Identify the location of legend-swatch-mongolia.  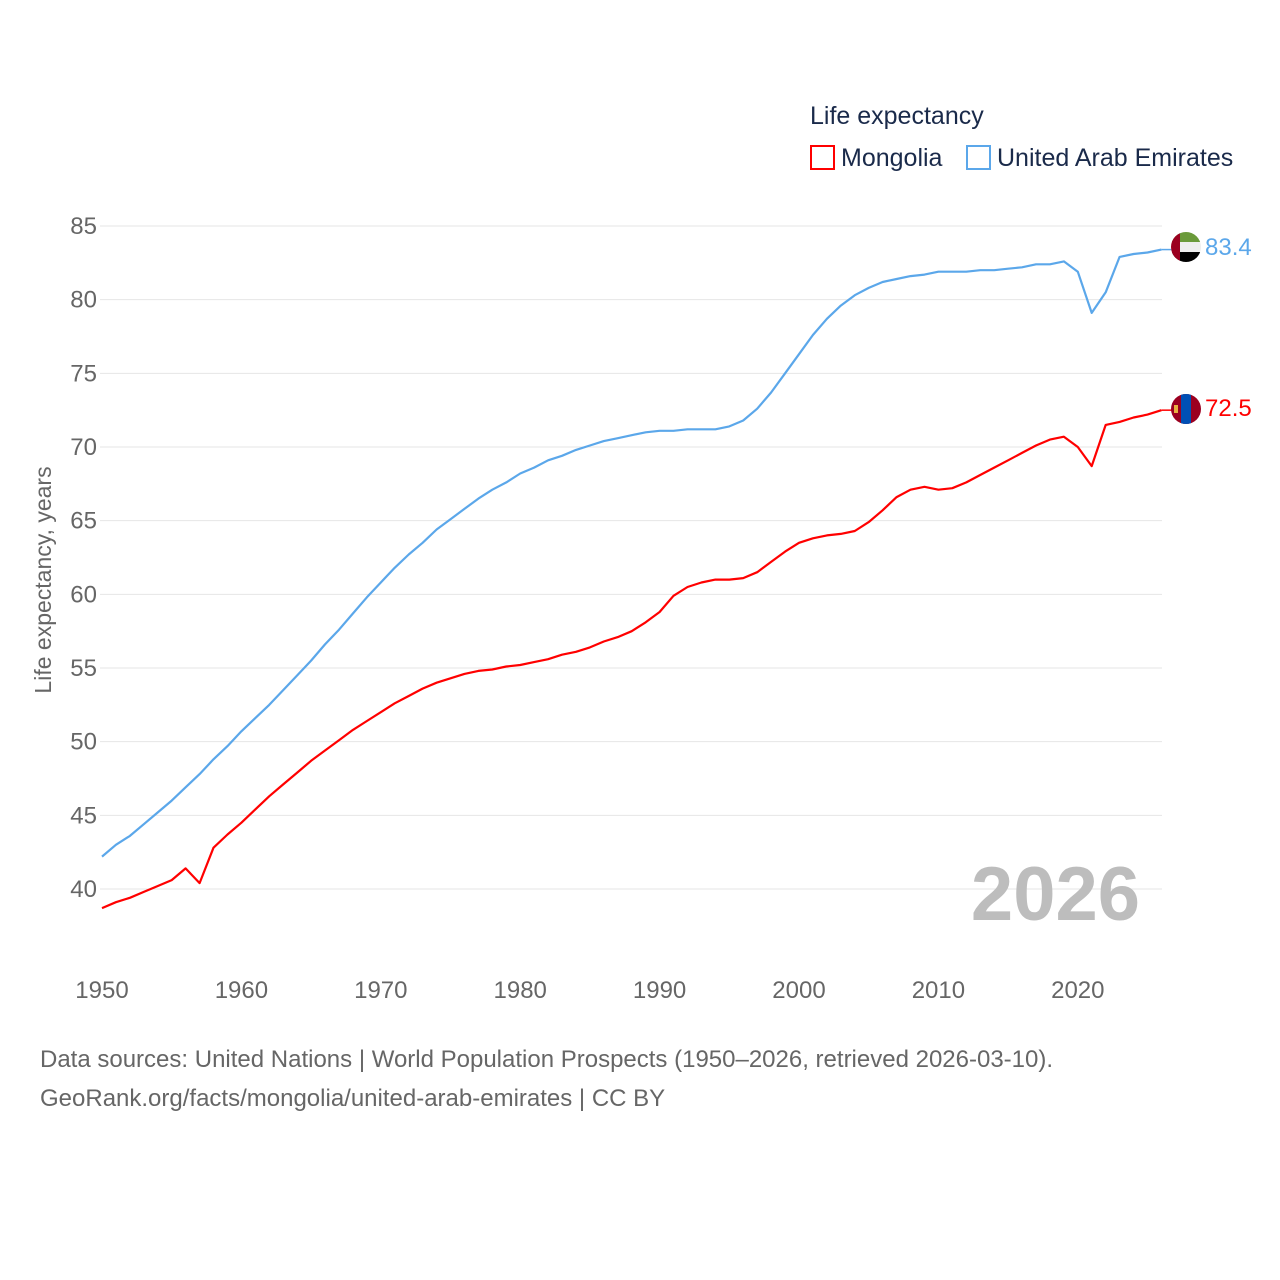
(822, 157).